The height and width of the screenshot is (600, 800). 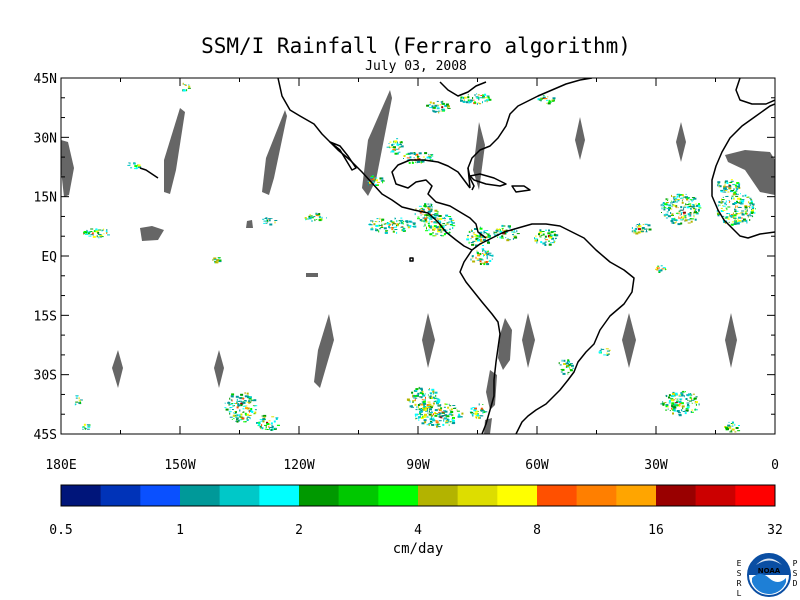 What do you see at coordinates (769, 571) in the screenshot?
I see `noaa-emblem-text: NOAA` at bounding box center [769, 571].